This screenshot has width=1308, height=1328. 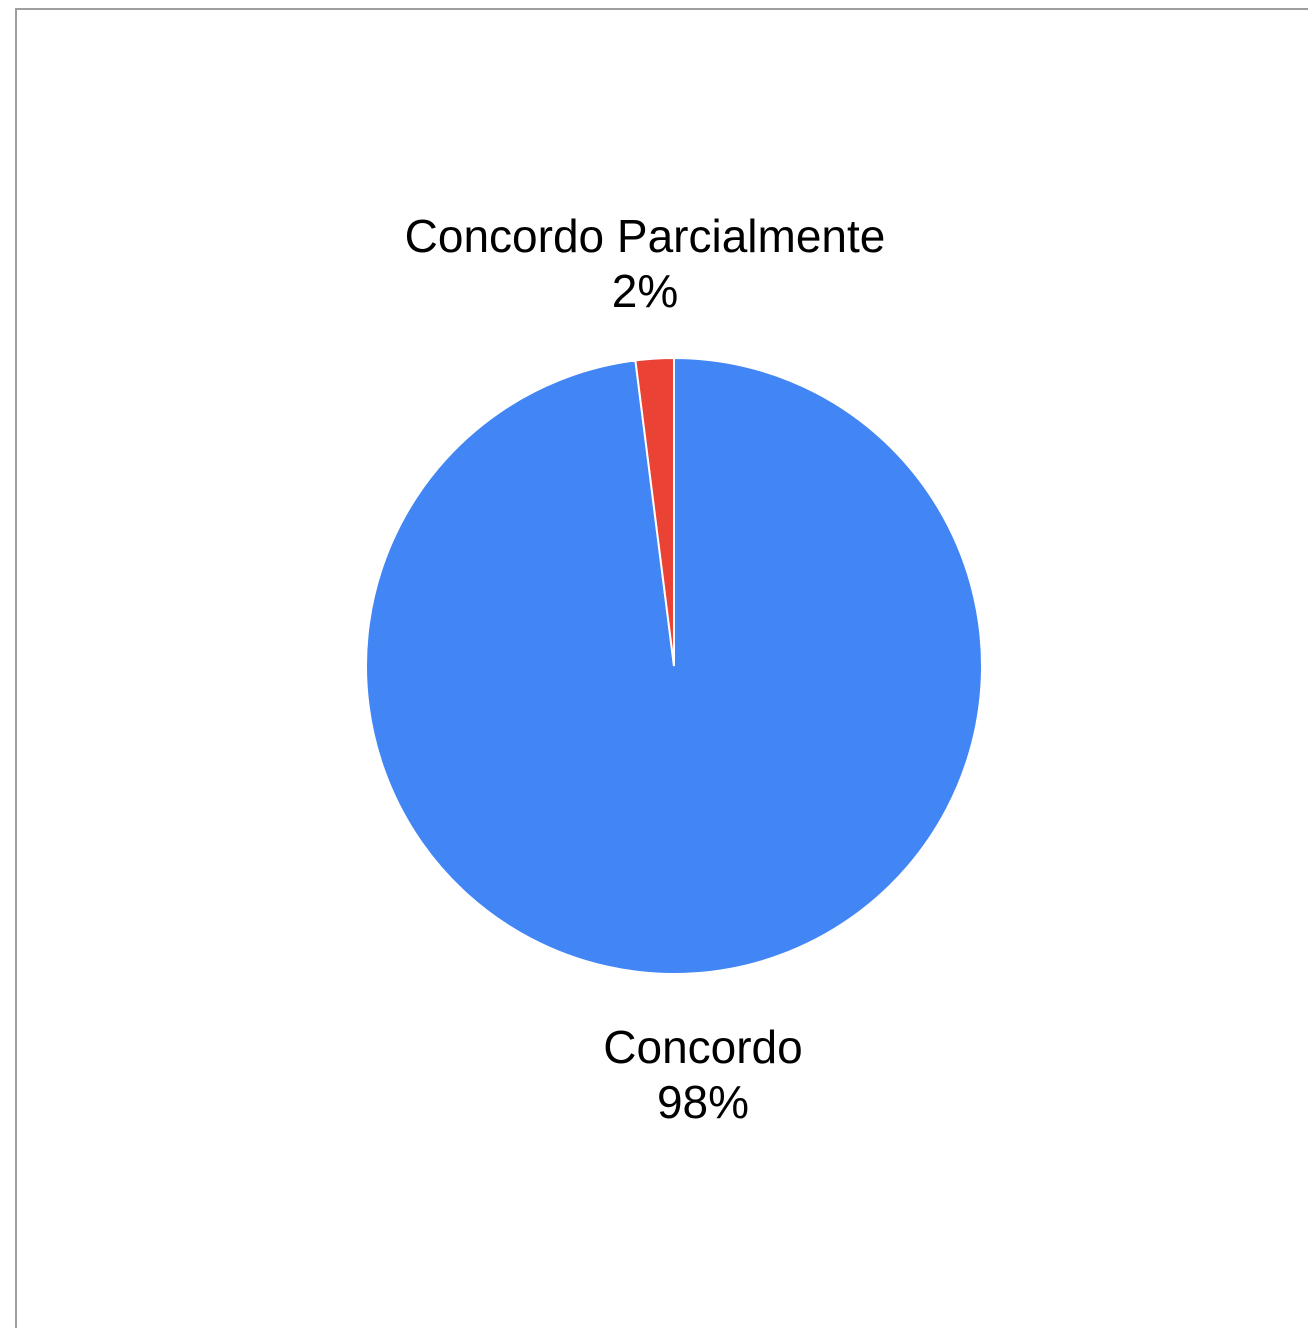 I want to click on slice-label-concordo-value: 98%, so click(x=703, y=1102).